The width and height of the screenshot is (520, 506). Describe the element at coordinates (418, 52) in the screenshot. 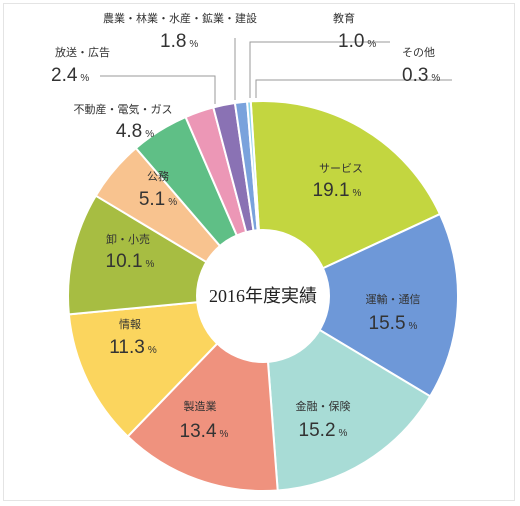

I see `slice-label: その他` at that location.